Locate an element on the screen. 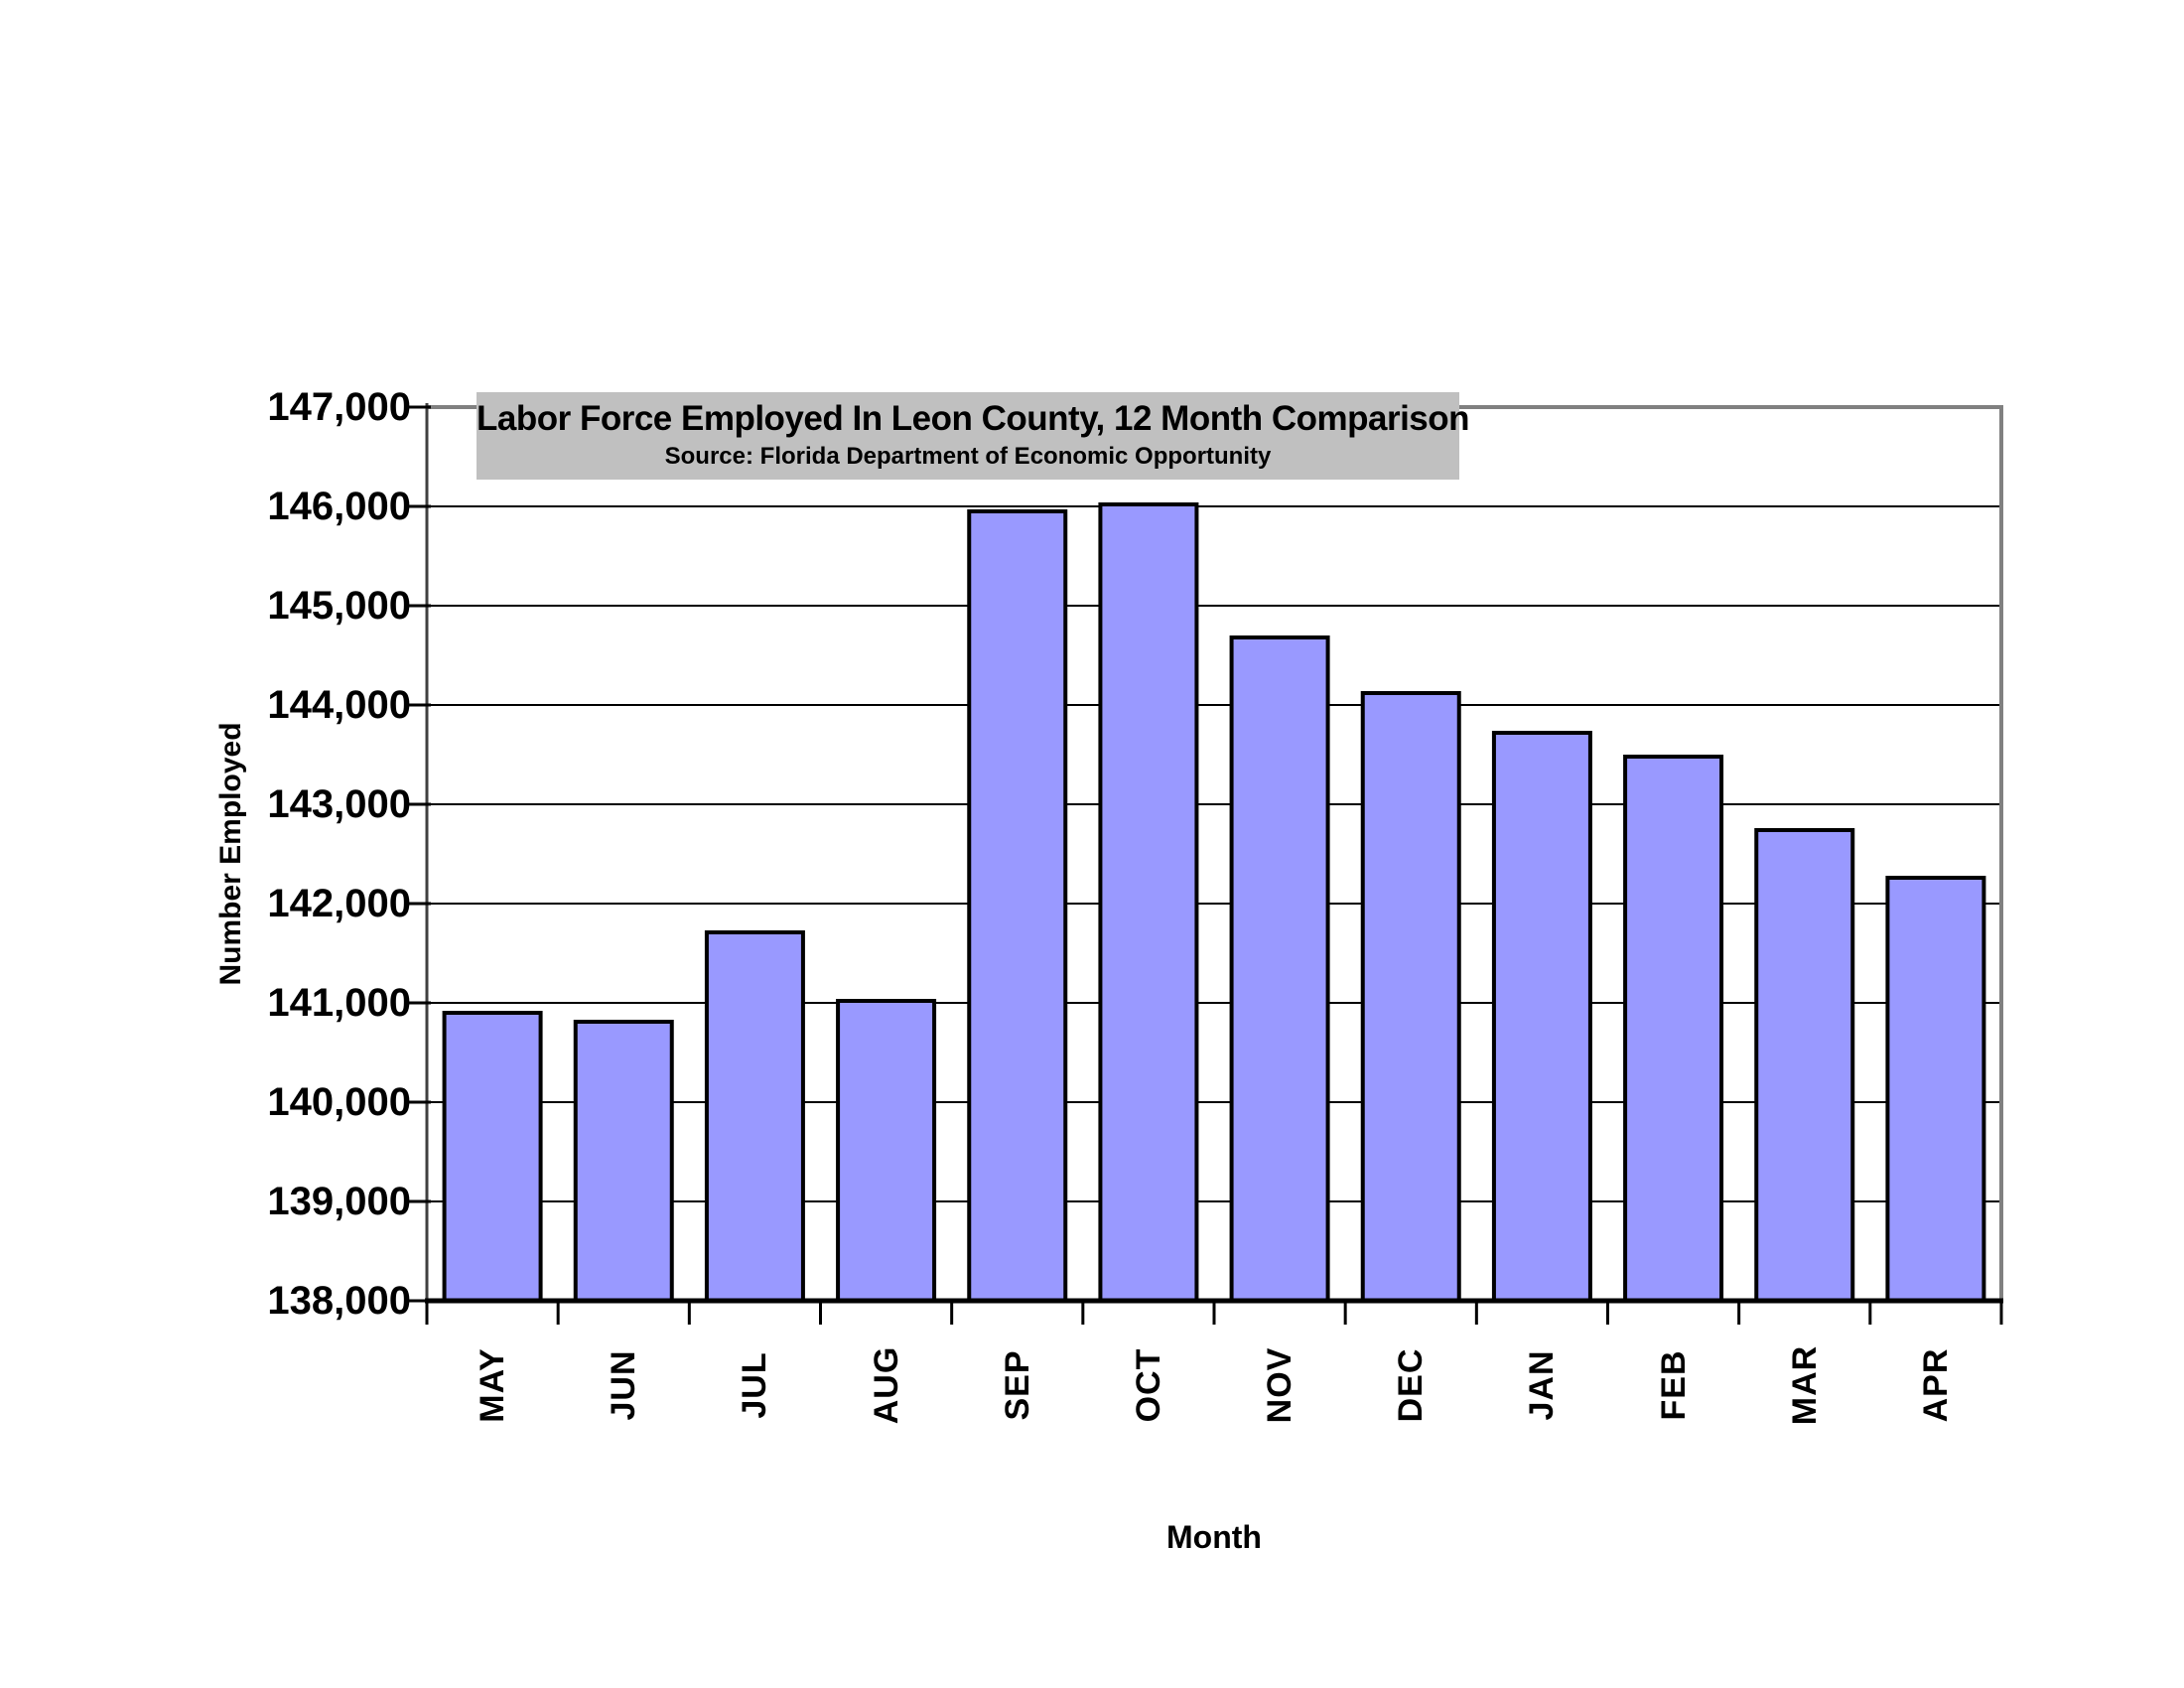  x-axis-title: Month is located at coordinates (1214, 1537).